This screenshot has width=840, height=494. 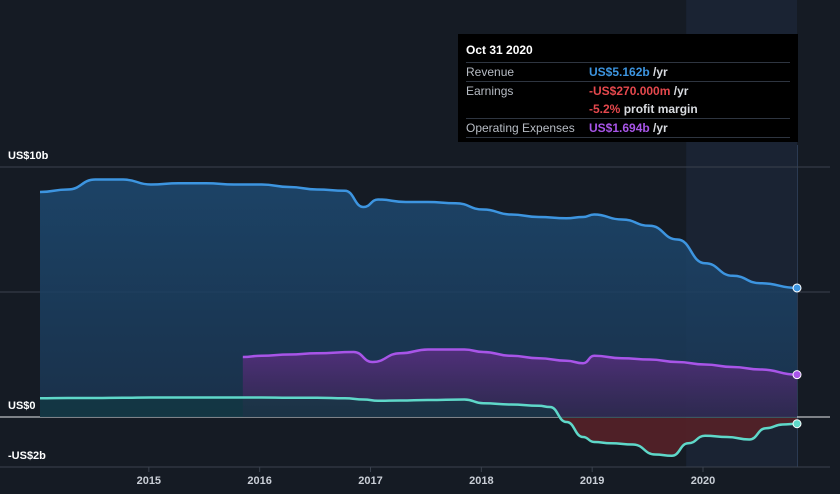 I want to click on revenue-endpoint-dot, so click(x=797, y=288).